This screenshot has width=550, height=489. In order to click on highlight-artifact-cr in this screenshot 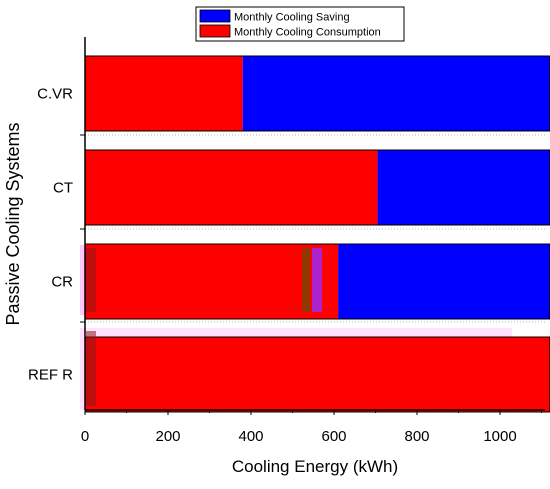, I will do `click(84, 280)`.